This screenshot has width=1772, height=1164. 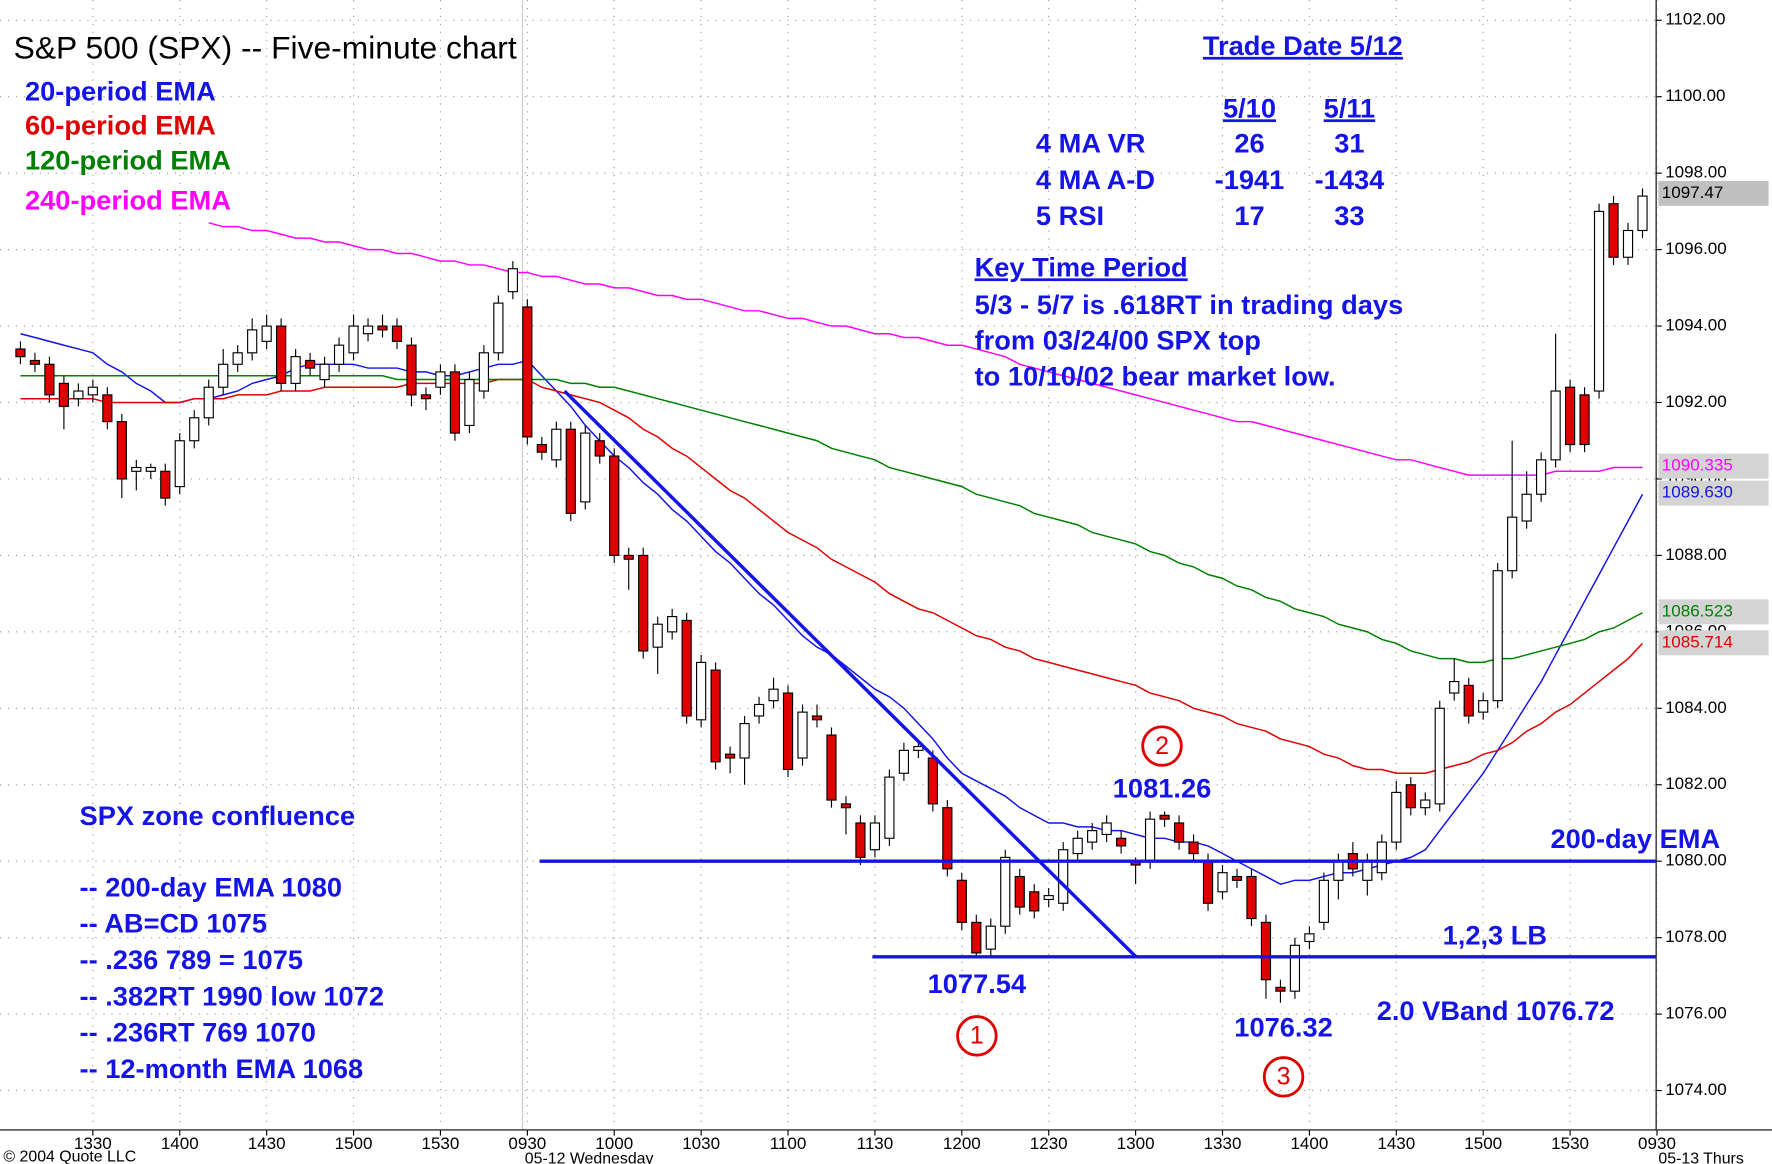 What do you see at coordinates (1696, 936) in the screenshot?
I see `y-tick-label: 1078.00` at bounding box center [1696, 936].